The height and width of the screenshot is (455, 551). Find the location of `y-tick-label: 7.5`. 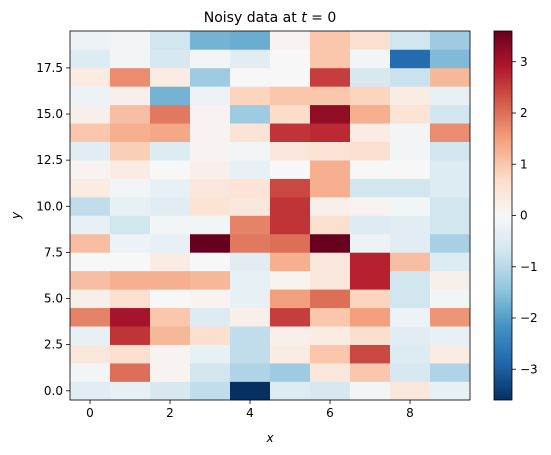

y-tick-label: 7.5 is located at coordinates (53, 252).